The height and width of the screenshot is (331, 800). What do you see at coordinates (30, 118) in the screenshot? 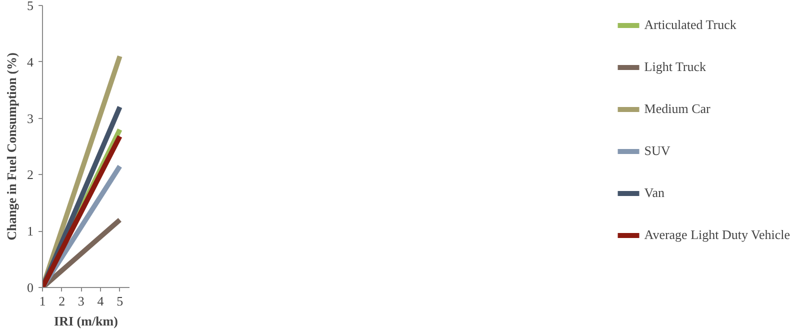
I see `y-tick-label: 3` at bounding box center [30, 118].